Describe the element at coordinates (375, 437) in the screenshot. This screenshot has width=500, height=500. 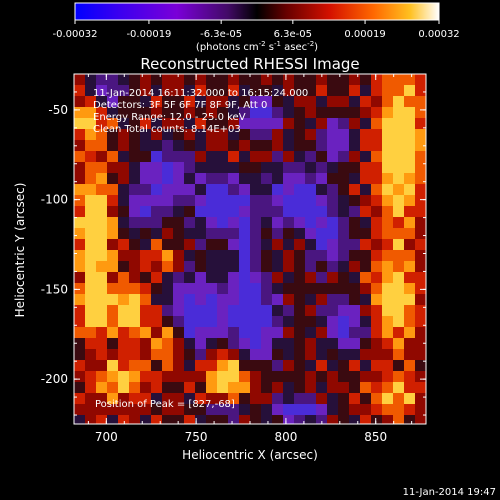
I see `x-tick-label: 850` at that location.